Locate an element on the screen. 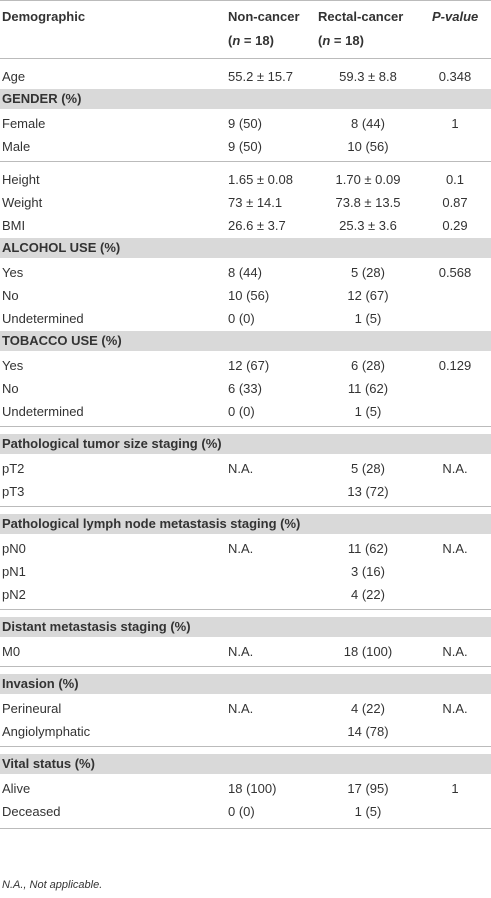  table-cell: Alive is located at coordinates (16, 788).